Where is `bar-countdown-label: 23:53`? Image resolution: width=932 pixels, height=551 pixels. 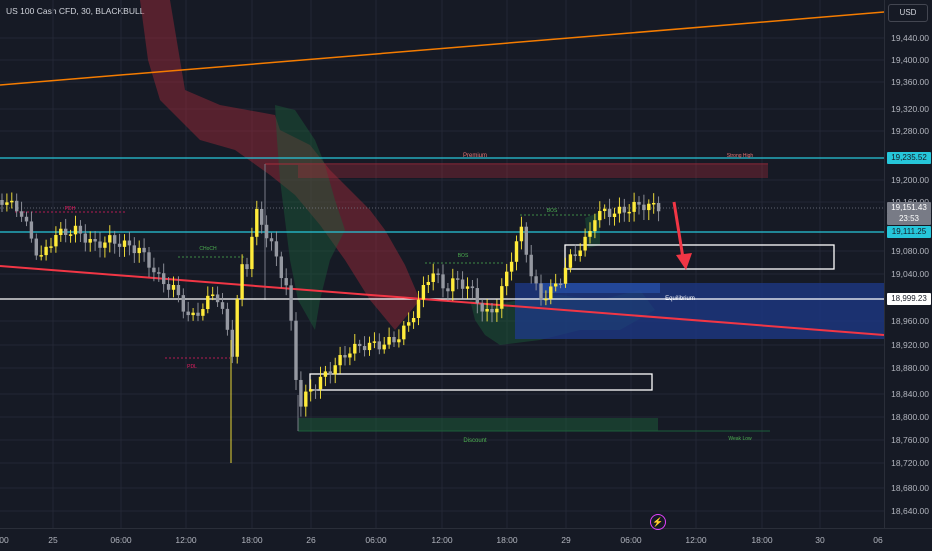
bar-countdown-label: 23:53 is located at coordinates (909, 219).